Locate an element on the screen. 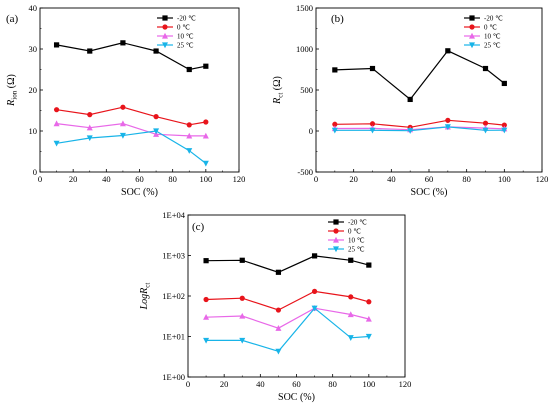  y-tick-label: 1E+04 is located at coordinates (173, 215).